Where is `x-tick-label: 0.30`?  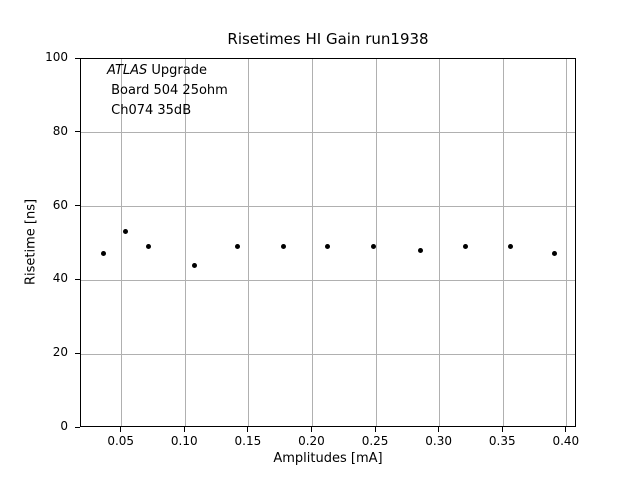 x-tick-label: 0.30 is located at coordinates (438, 441).